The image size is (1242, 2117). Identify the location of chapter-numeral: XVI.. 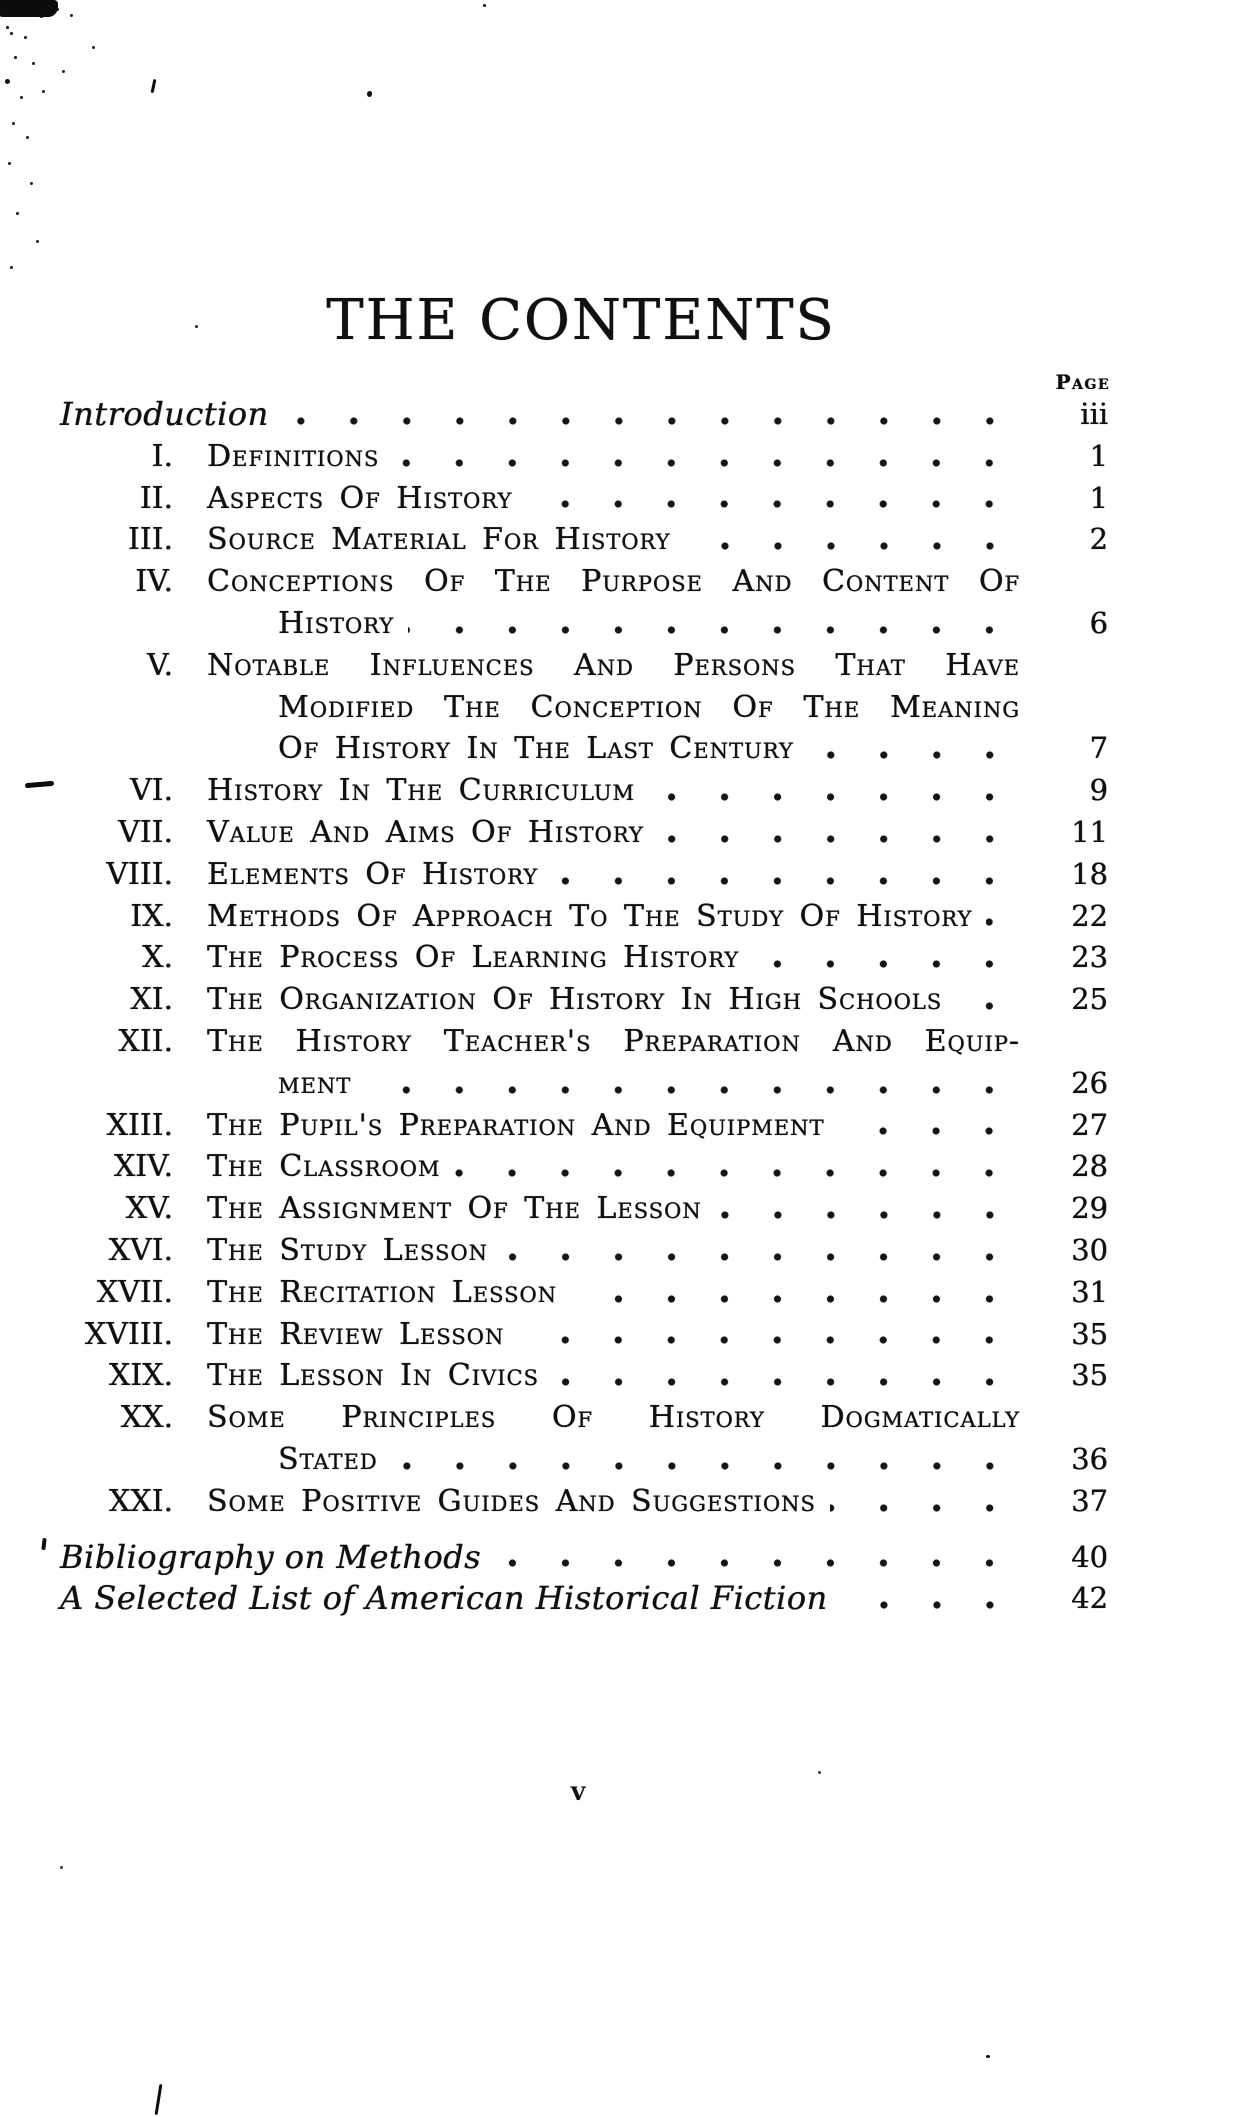
(140, 1250).